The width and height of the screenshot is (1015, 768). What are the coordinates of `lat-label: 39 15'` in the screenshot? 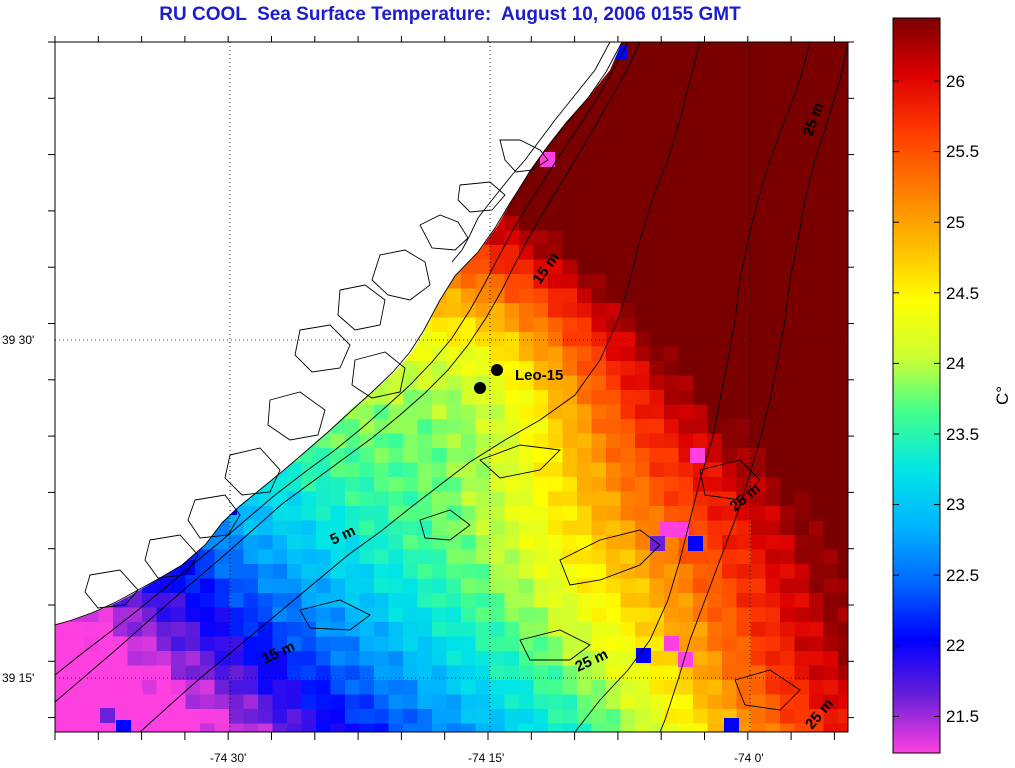 It's located at (18, 678).